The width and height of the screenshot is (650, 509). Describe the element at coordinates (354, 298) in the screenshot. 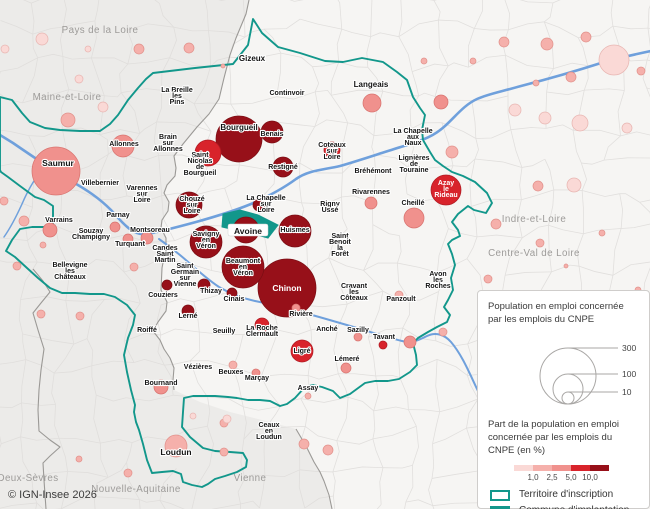

I see `commune-label: Côteaux` at that location.